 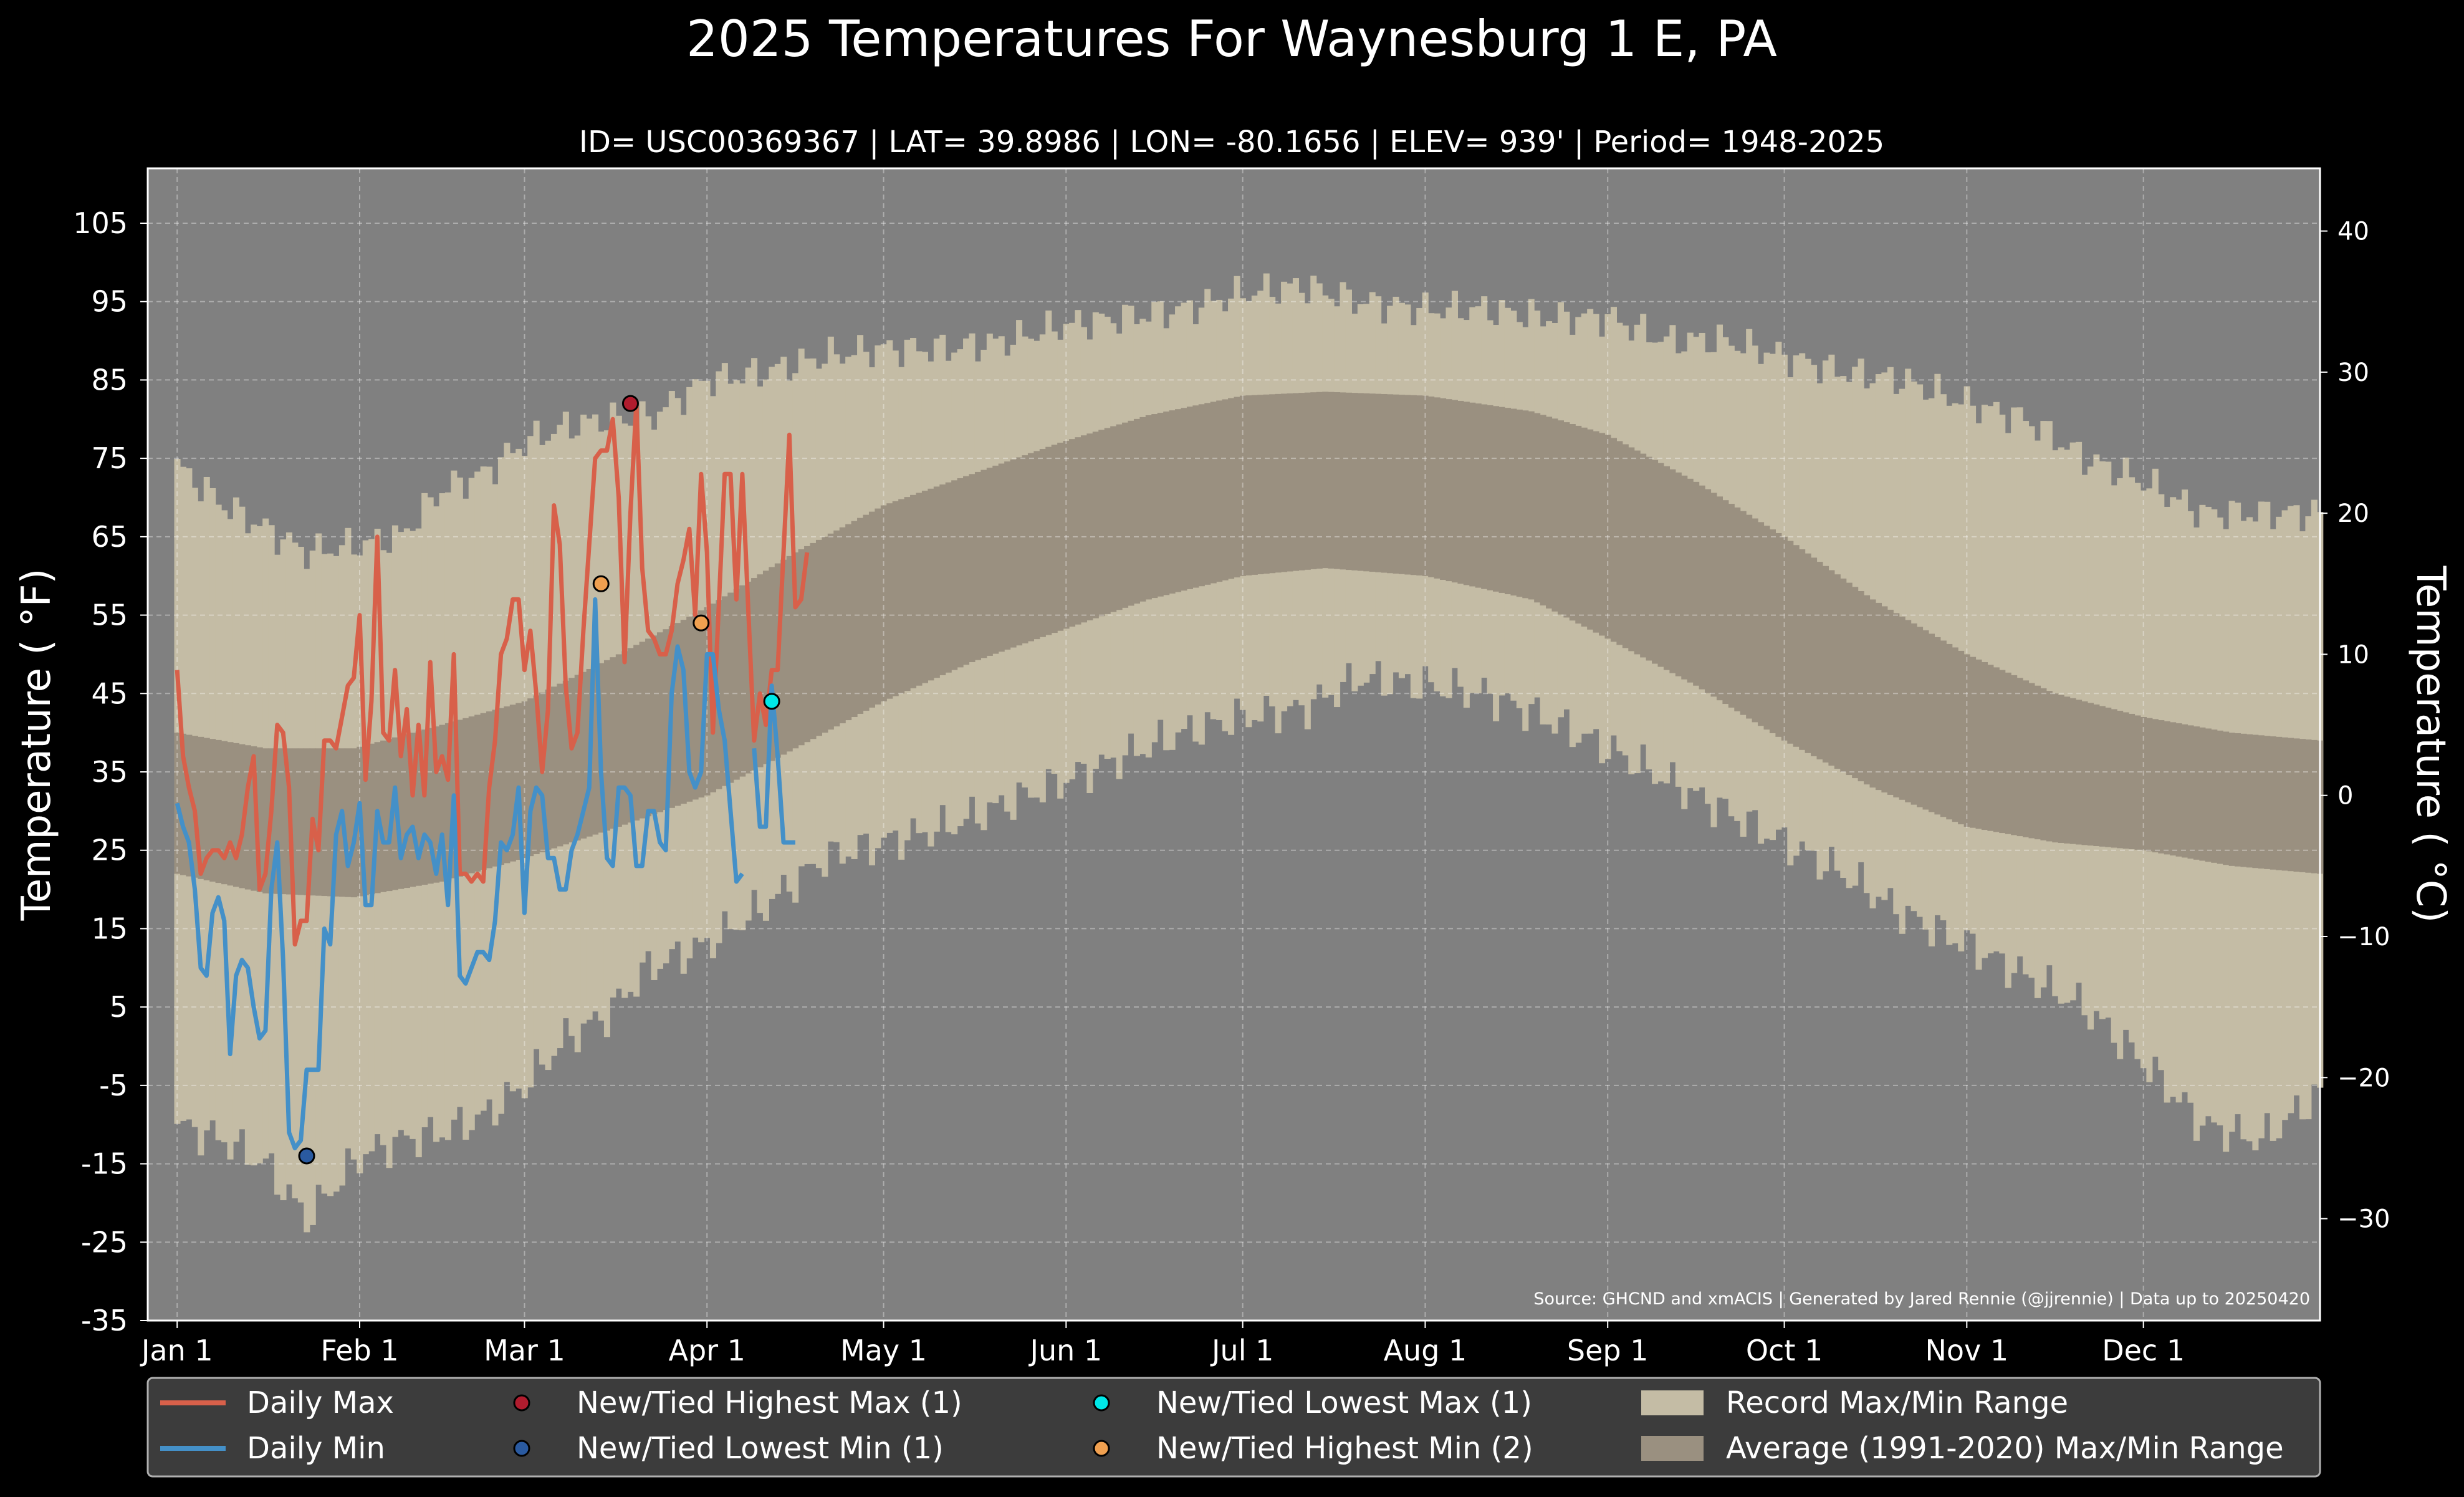 I want to click on x-tick-label: May 1, so click(x=883, y=1350).